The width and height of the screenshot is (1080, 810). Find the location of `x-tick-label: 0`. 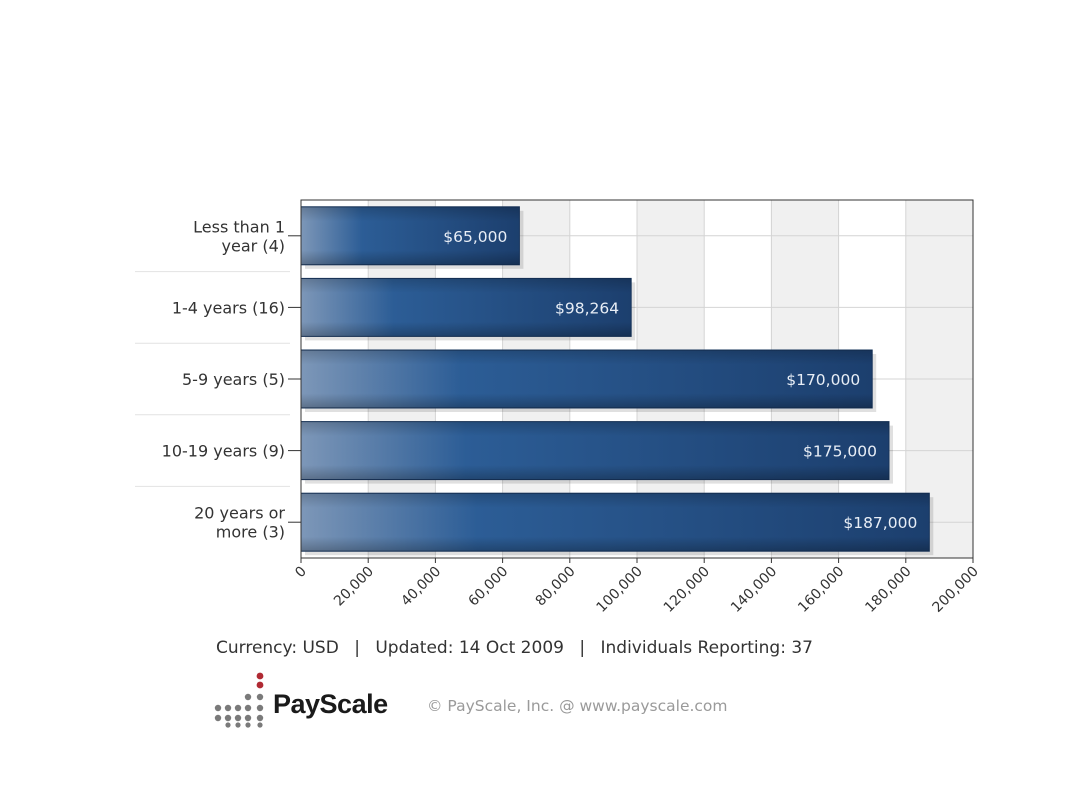

x-tick-label: 0 is located at coordinates (301, 573).